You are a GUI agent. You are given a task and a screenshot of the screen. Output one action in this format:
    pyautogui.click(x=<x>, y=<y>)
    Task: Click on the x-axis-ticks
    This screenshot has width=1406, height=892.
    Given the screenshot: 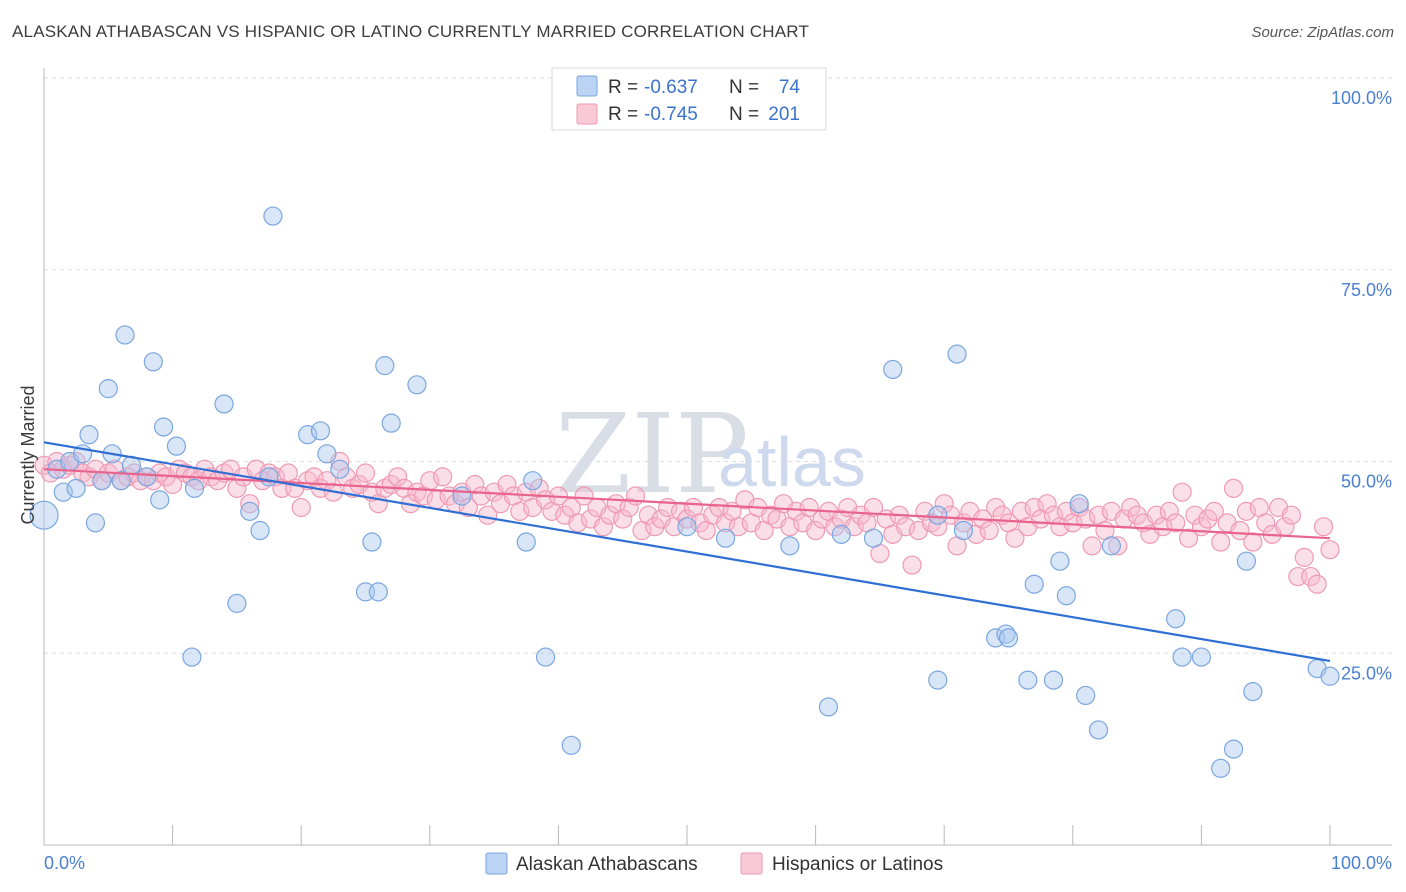 What is the action you would take?
    pyautogui.click(x=687, y=835)
    